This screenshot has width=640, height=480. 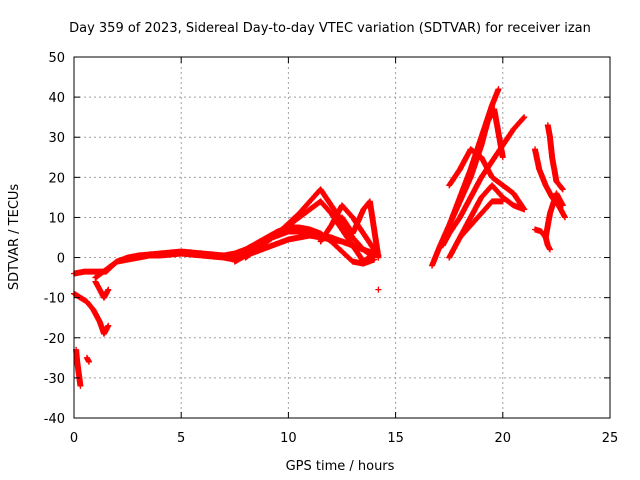 I want to click on track-late-3-markers, so click(x=555, y=157).